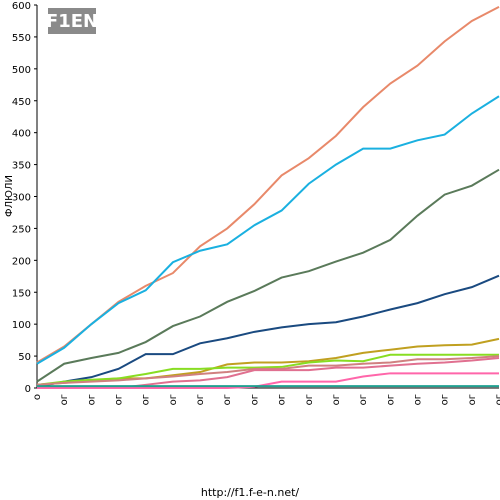 This screenshot has width=500, height=500. I want to click on y-tick-label: 0, so click(28, 389).